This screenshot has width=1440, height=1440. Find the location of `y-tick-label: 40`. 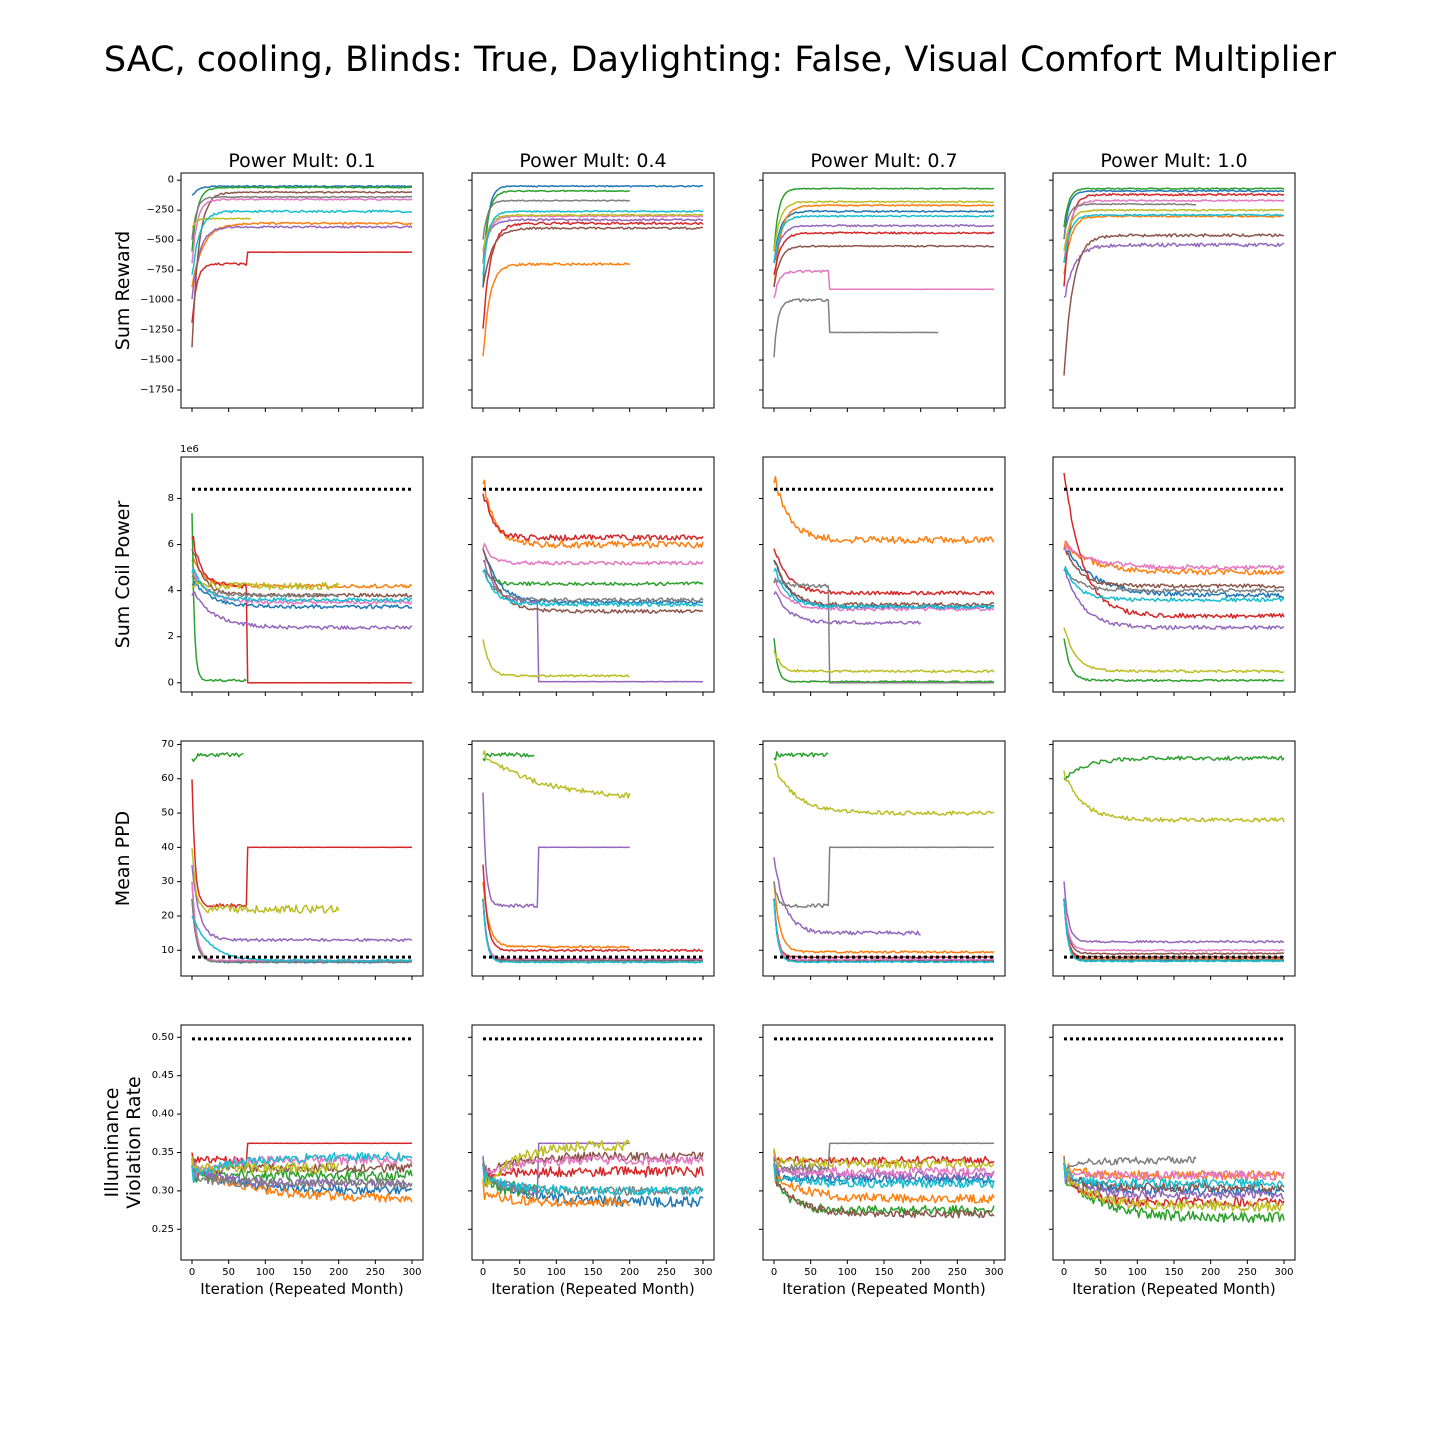

y-tick-label: 40 is located at coordinates (167, 847).